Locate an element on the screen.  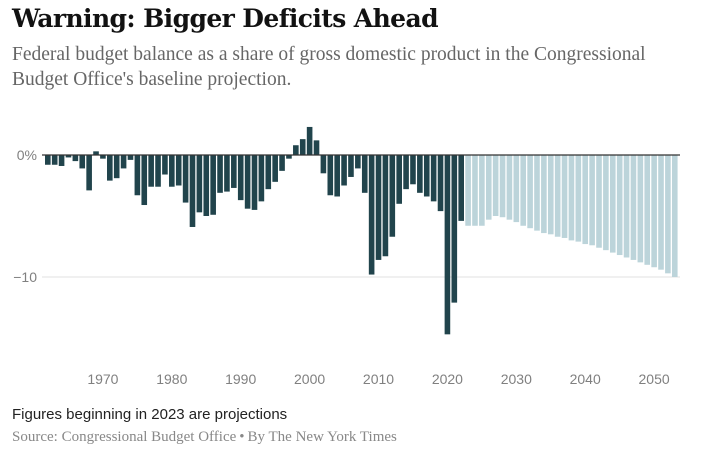
bar-historical-2020 is located at coordinates (447, 245).